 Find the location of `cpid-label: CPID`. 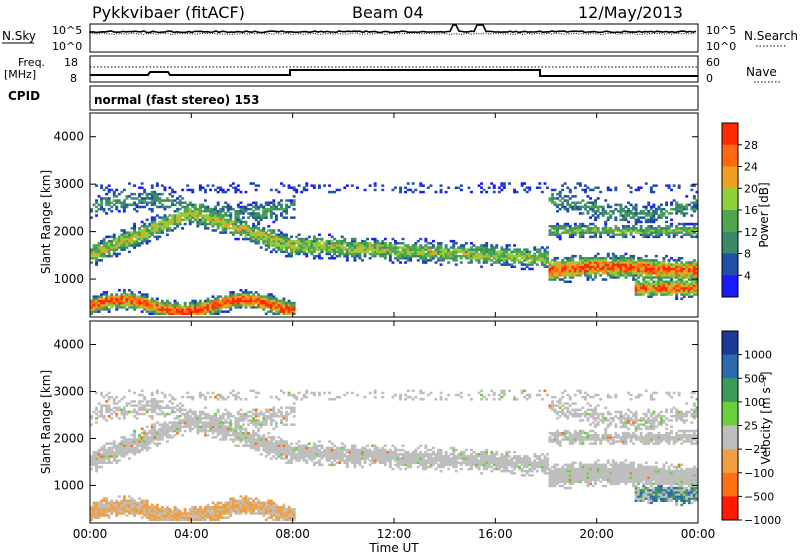

cpid-label: CPID is located at coordinates (24, 96).